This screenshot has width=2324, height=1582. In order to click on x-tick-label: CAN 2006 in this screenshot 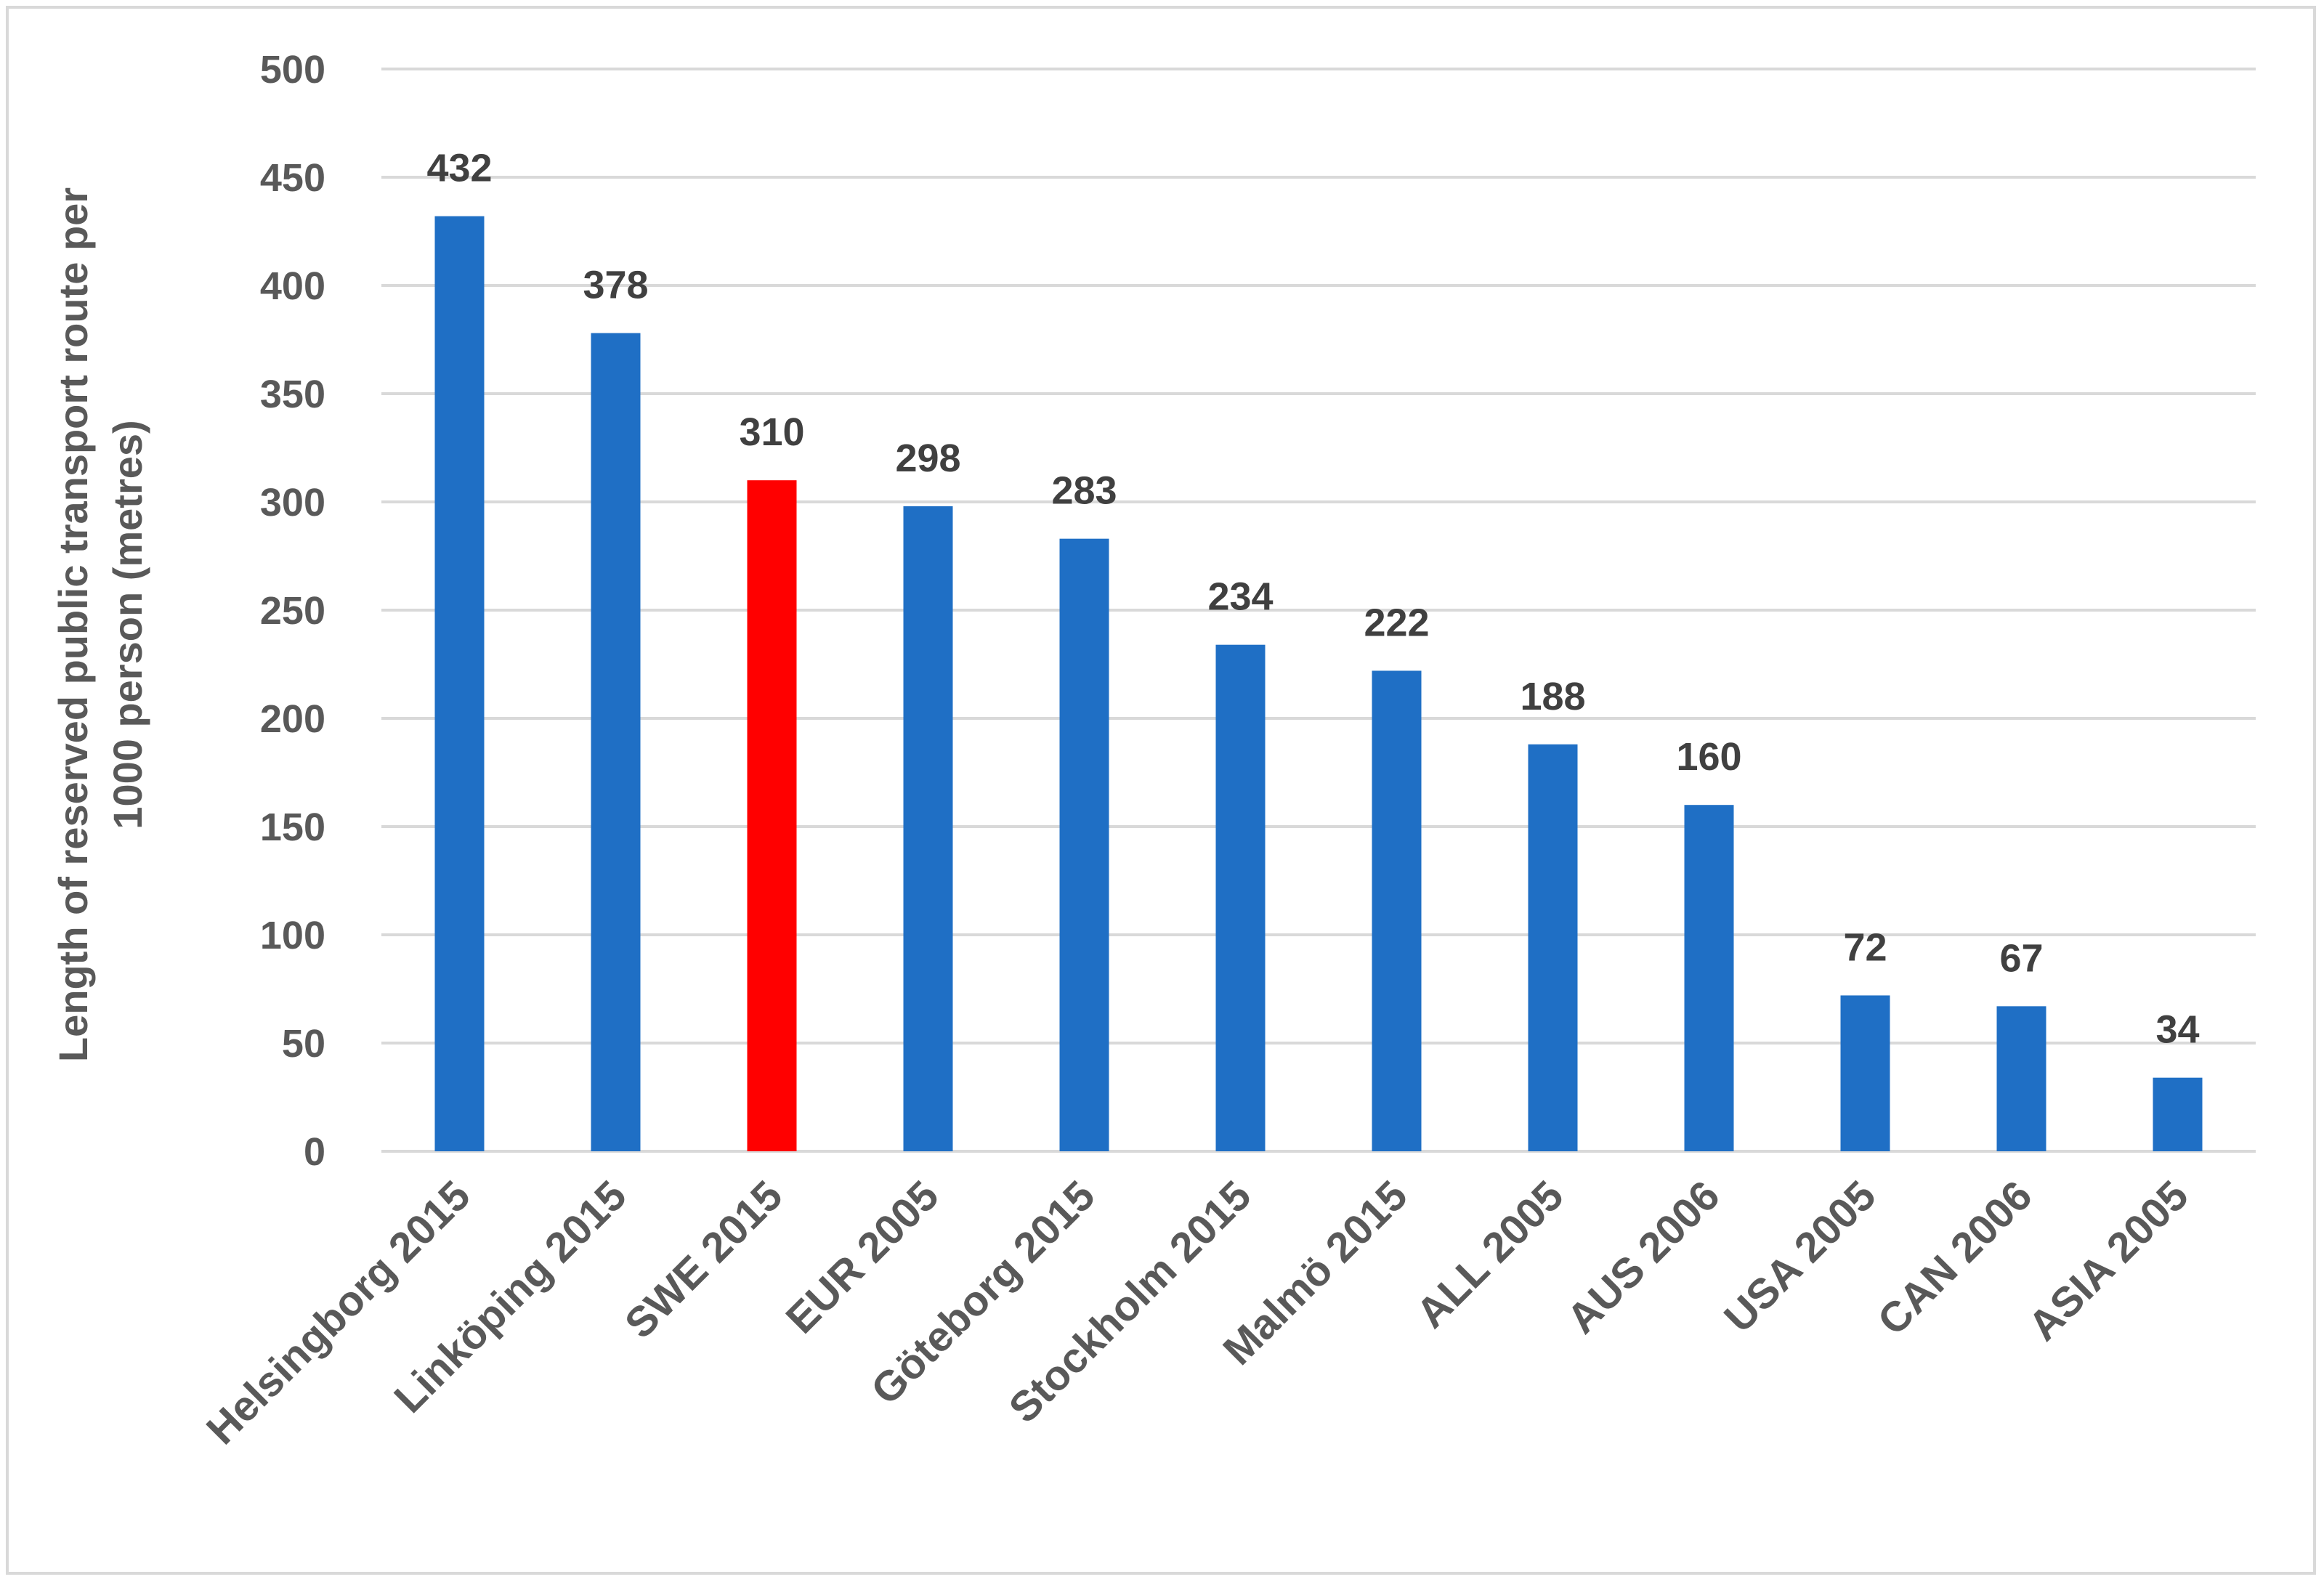, I will do `click(1955, 1258)`.